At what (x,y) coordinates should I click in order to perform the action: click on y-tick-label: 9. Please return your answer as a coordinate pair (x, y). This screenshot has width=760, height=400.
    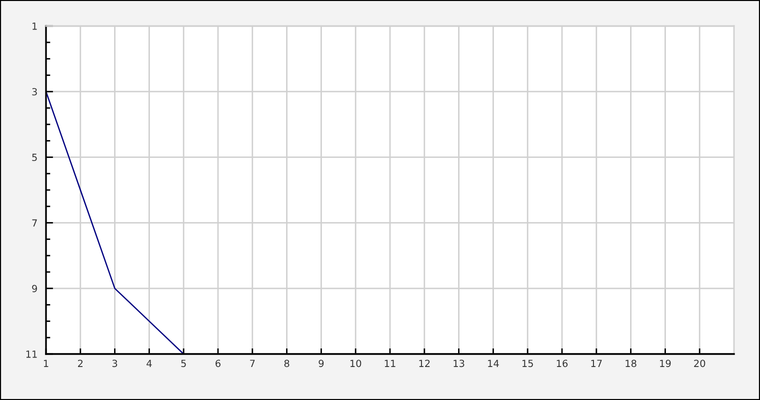
    Looking at the image, I should click on (34, 288).